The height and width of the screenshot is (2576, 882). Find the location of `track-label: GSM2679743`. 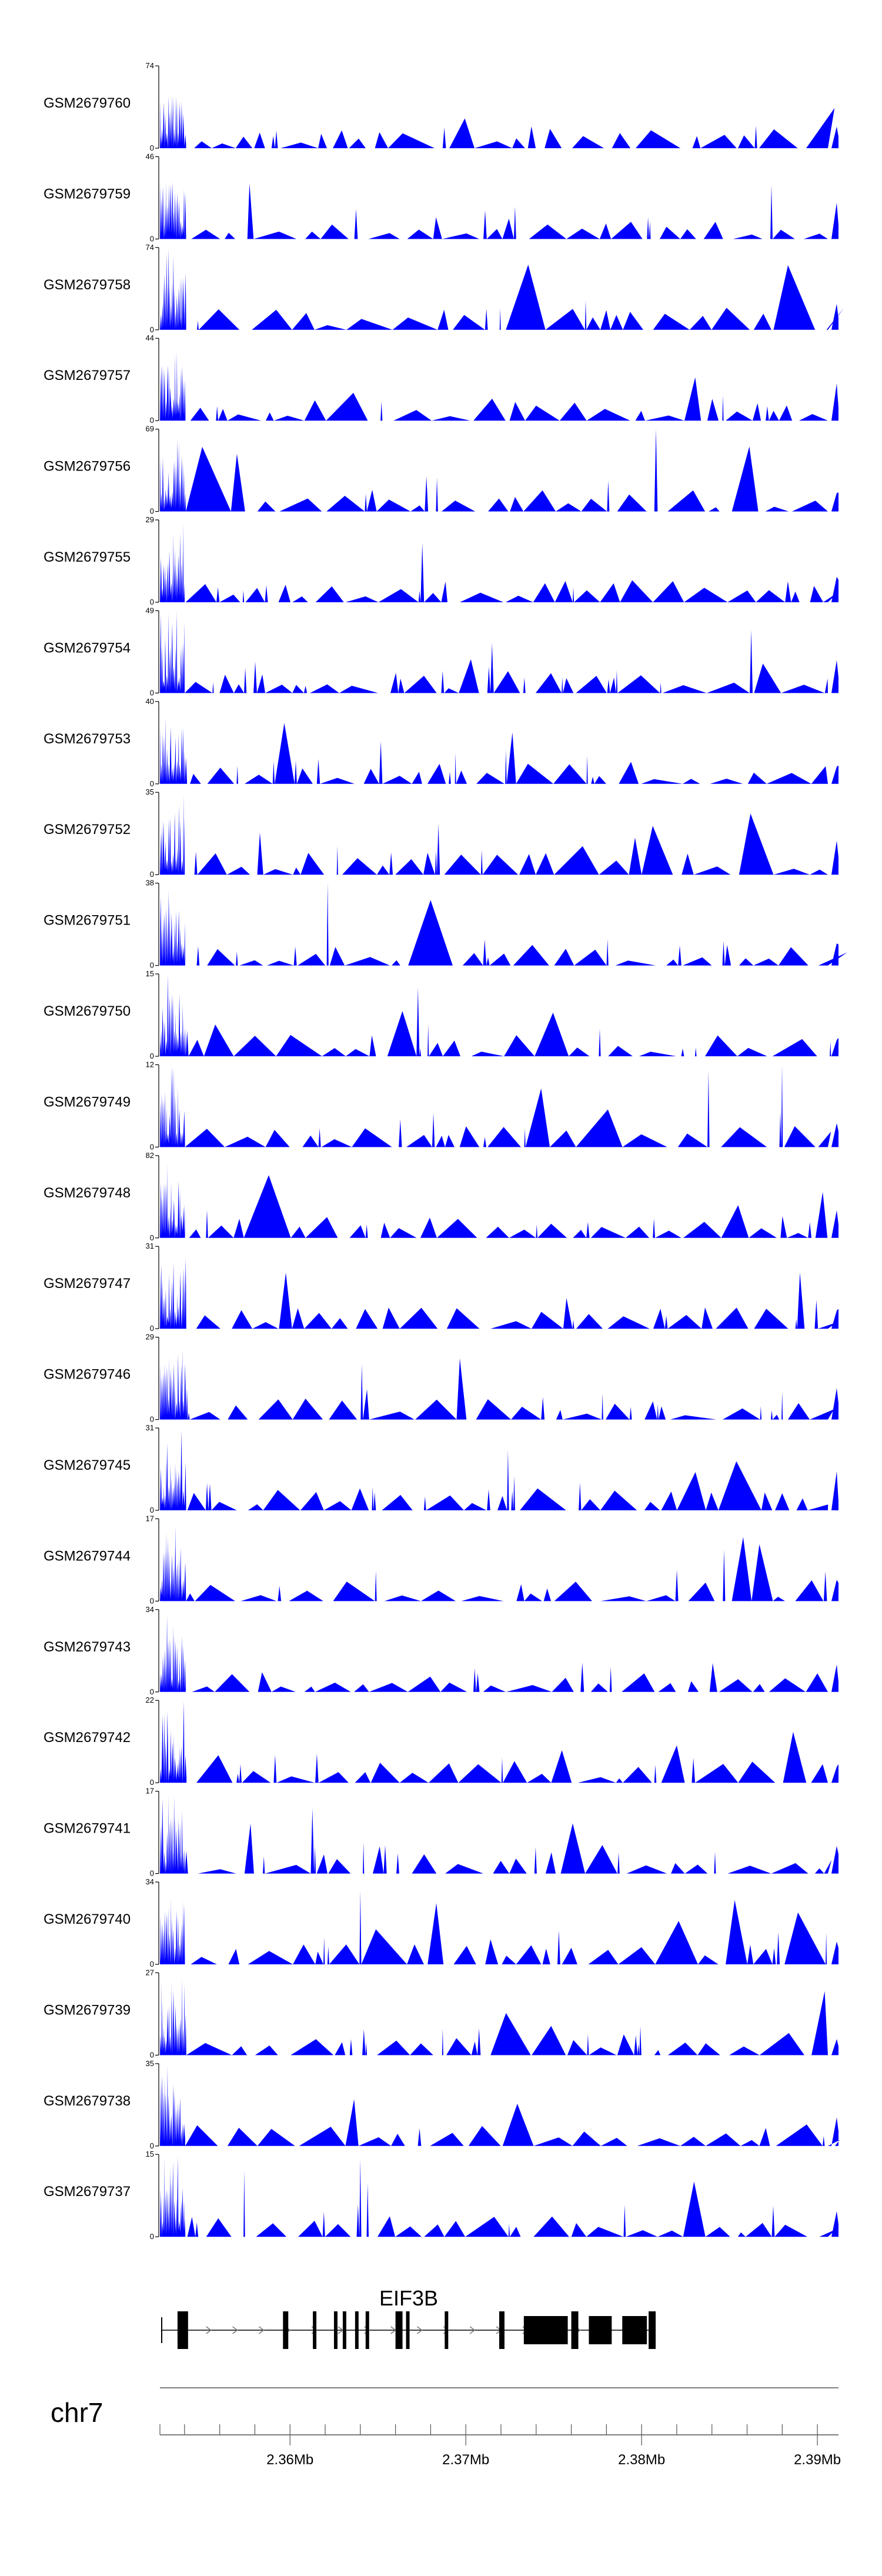

track-label: GSM2679743 is located at coordinates (87, 1647).